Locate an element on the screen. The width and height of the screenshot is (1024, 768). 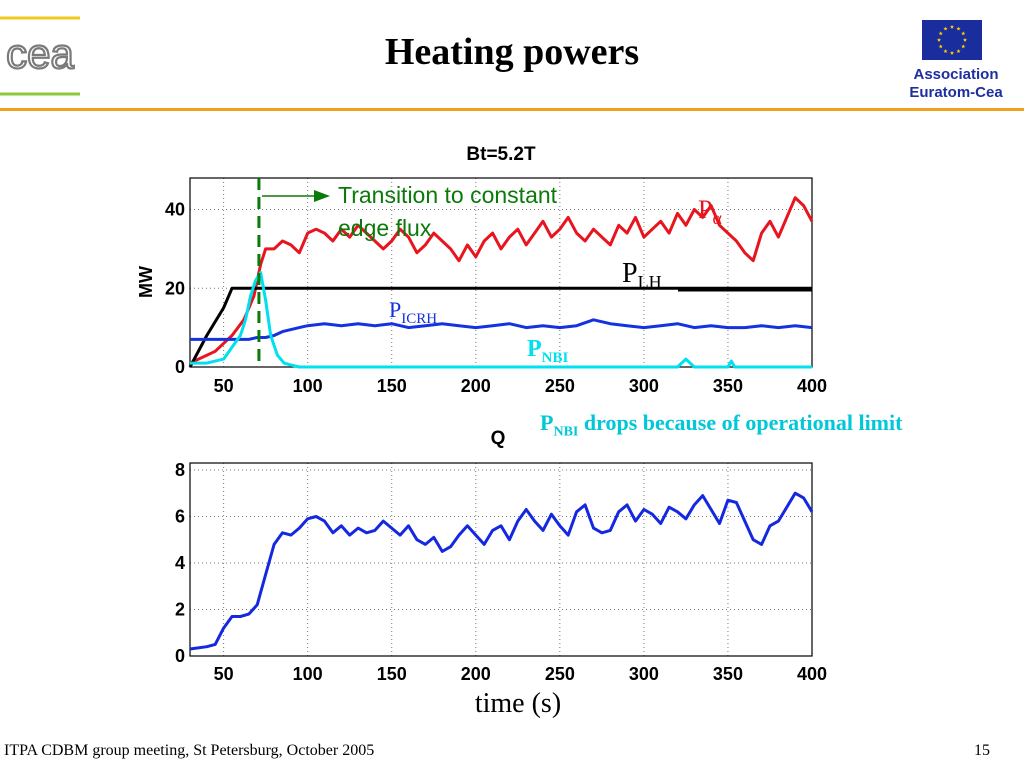
series-line-nbi is located at coordinates (501, 320).